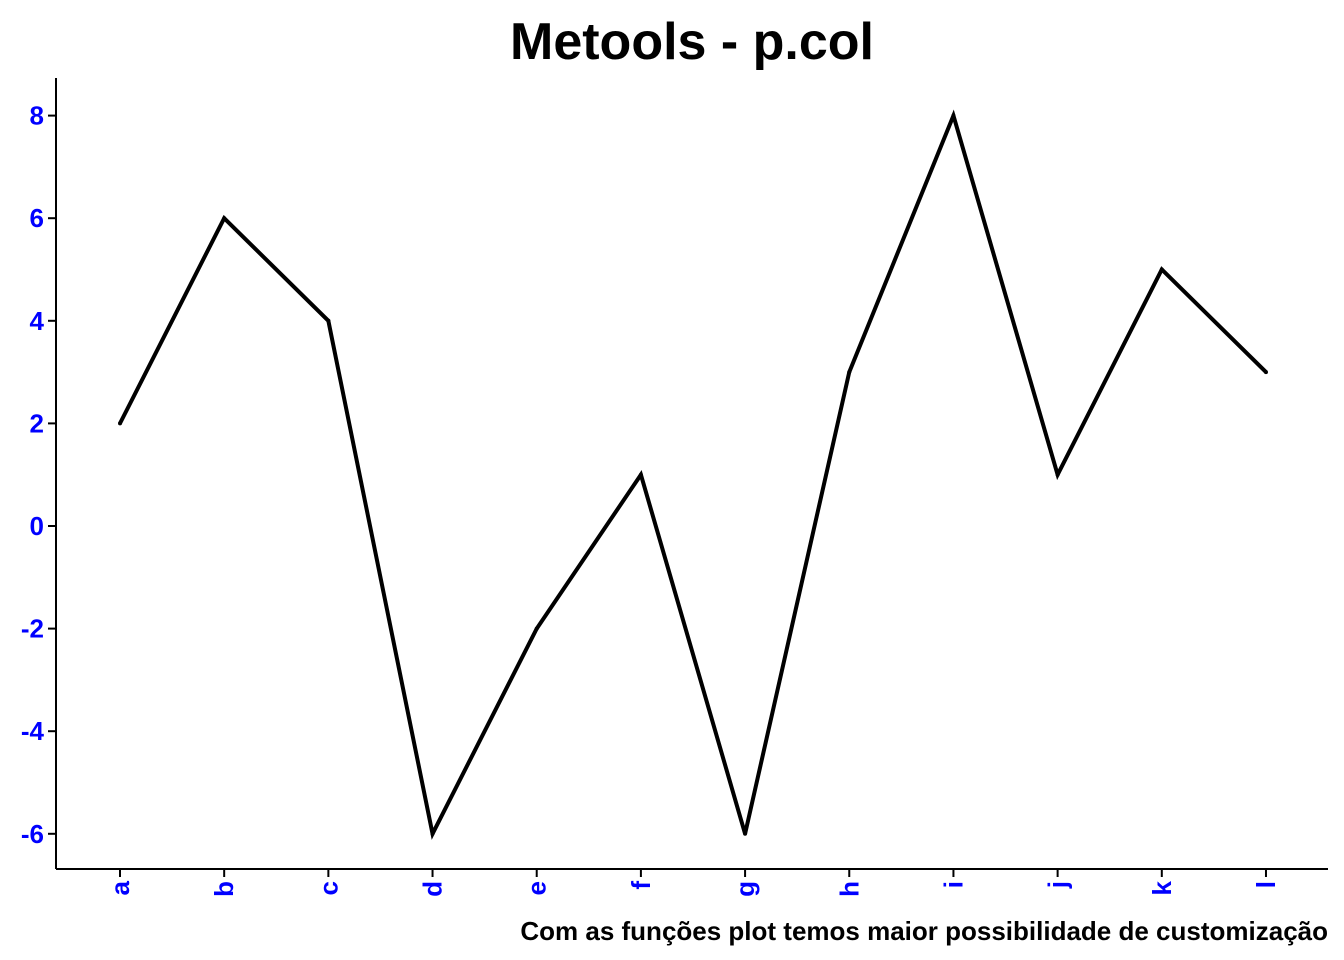 Image resolution: width=1344 pixels, height=960 pixels. Describe the element at coordinates (641, 885) in the screenshot. I see `x-tick-label: f` at that location.